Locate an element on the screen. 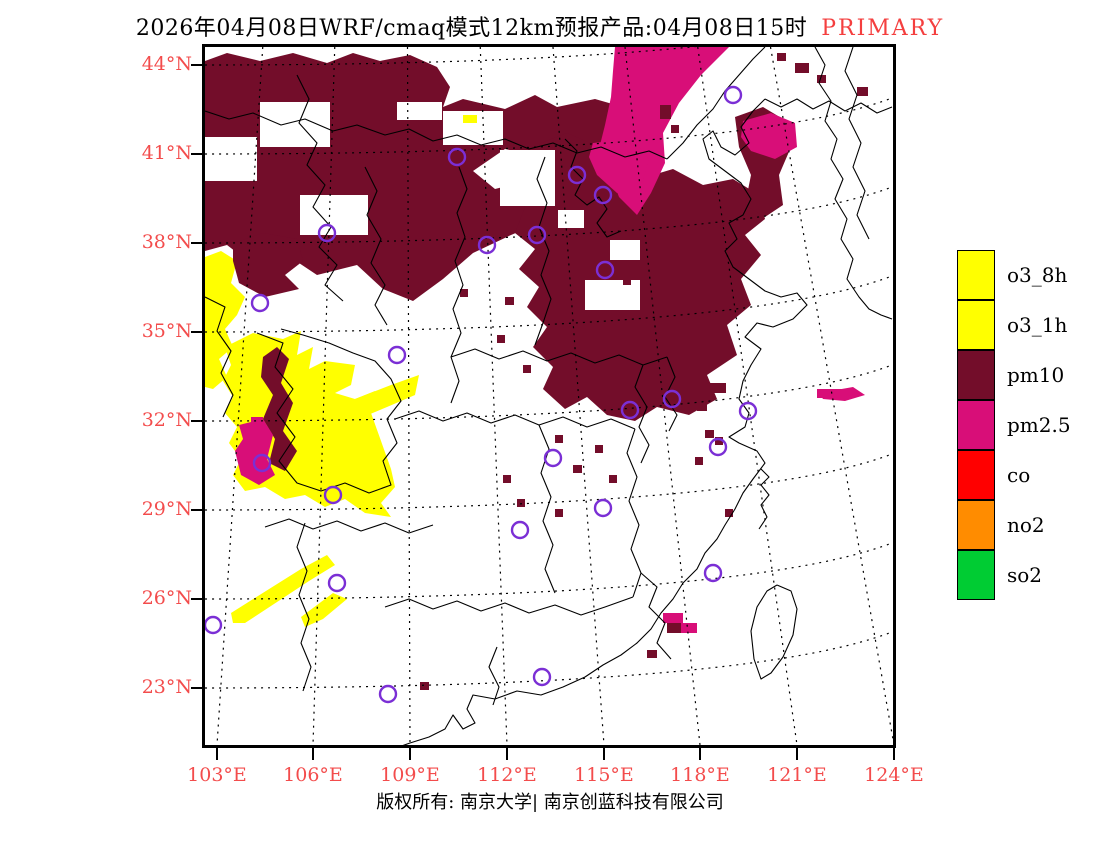 The width and height of the screenshot is (1100, 850). legend-item: no2 is located at coordinates (1014, 524).